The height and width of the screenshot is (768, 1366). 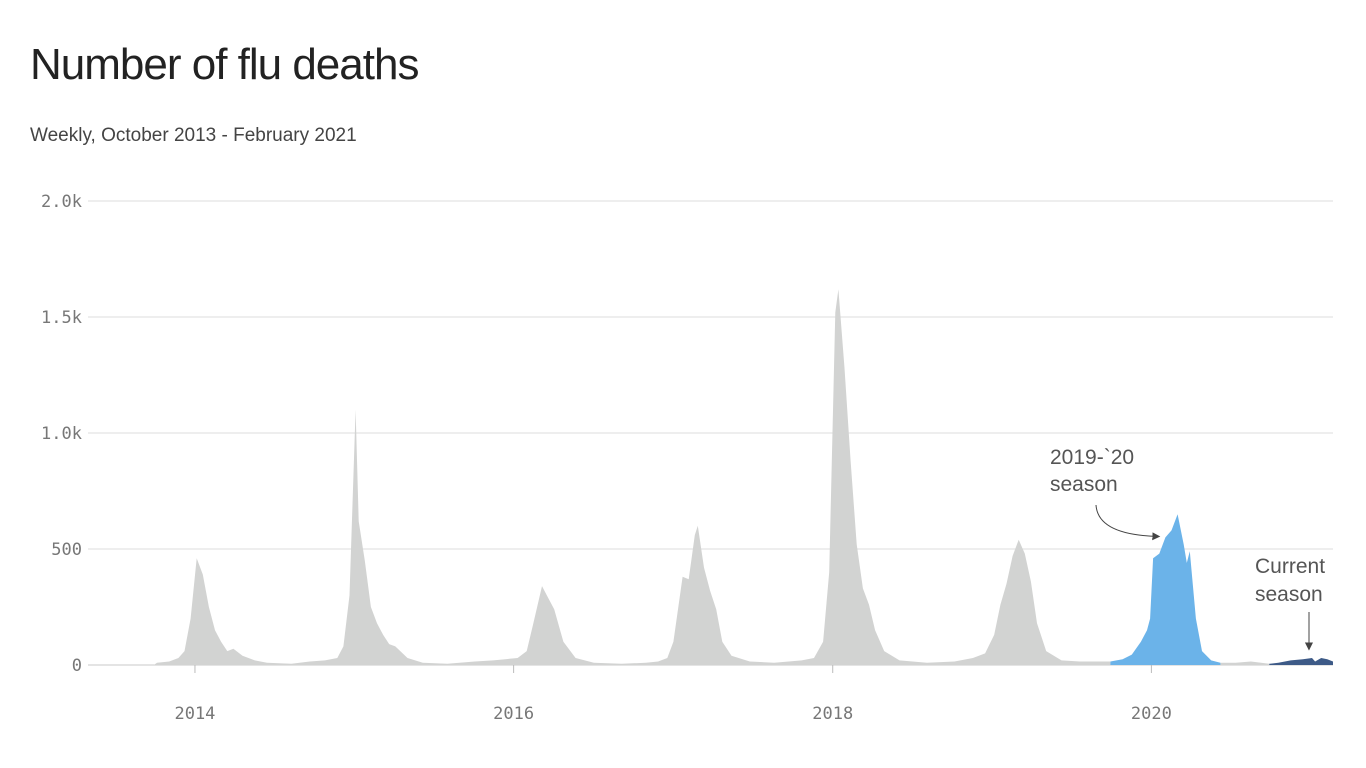 I want to click on annotation-2019-20-line2: season, so click(x=1084, y=484).